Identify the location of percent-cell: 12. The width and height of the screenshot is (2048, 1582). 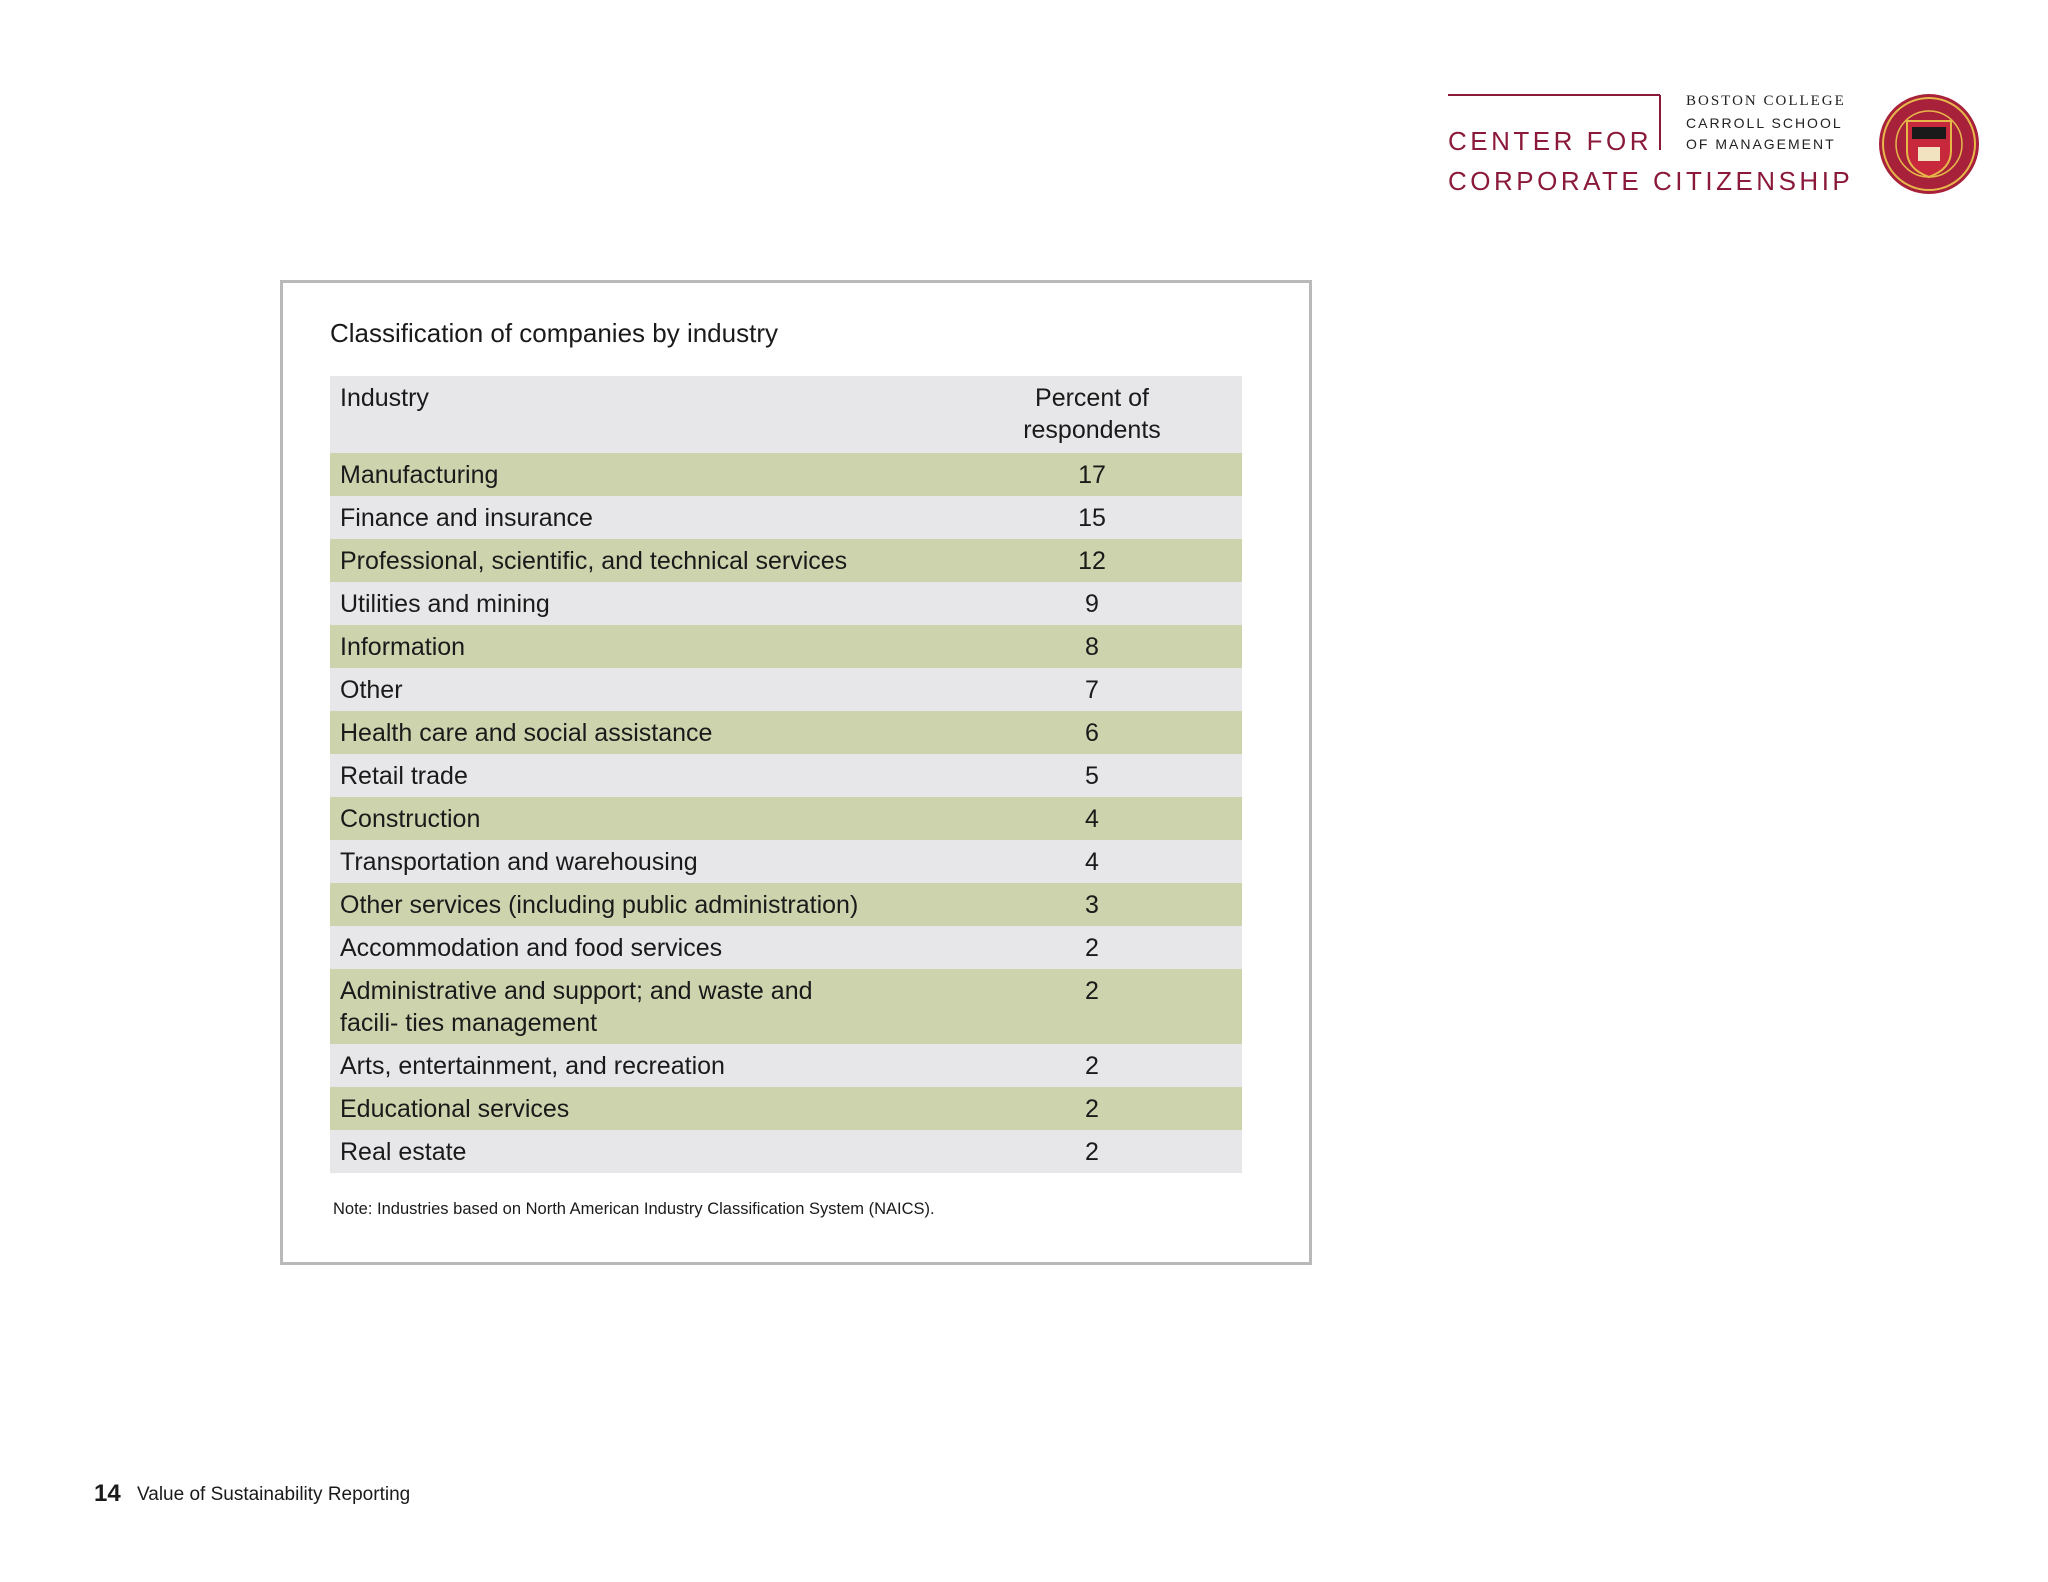
(1092, 561).